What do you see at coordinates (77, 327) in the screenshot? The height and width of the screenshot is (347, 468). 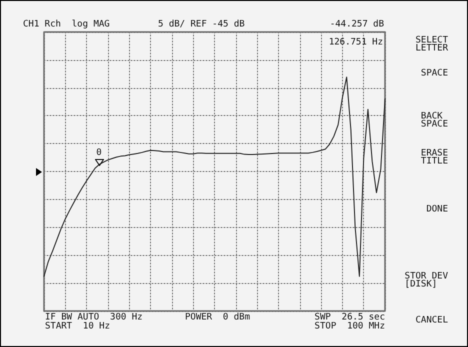 I see `text: START 10 Hz` at bounding box center [77, 327].